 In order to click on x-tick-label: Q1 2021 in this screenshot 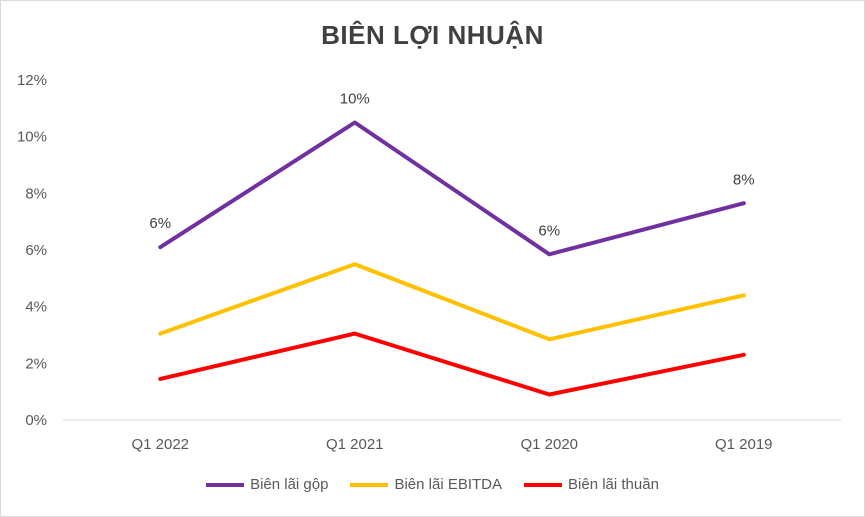, I will do `click(355, 444)`.